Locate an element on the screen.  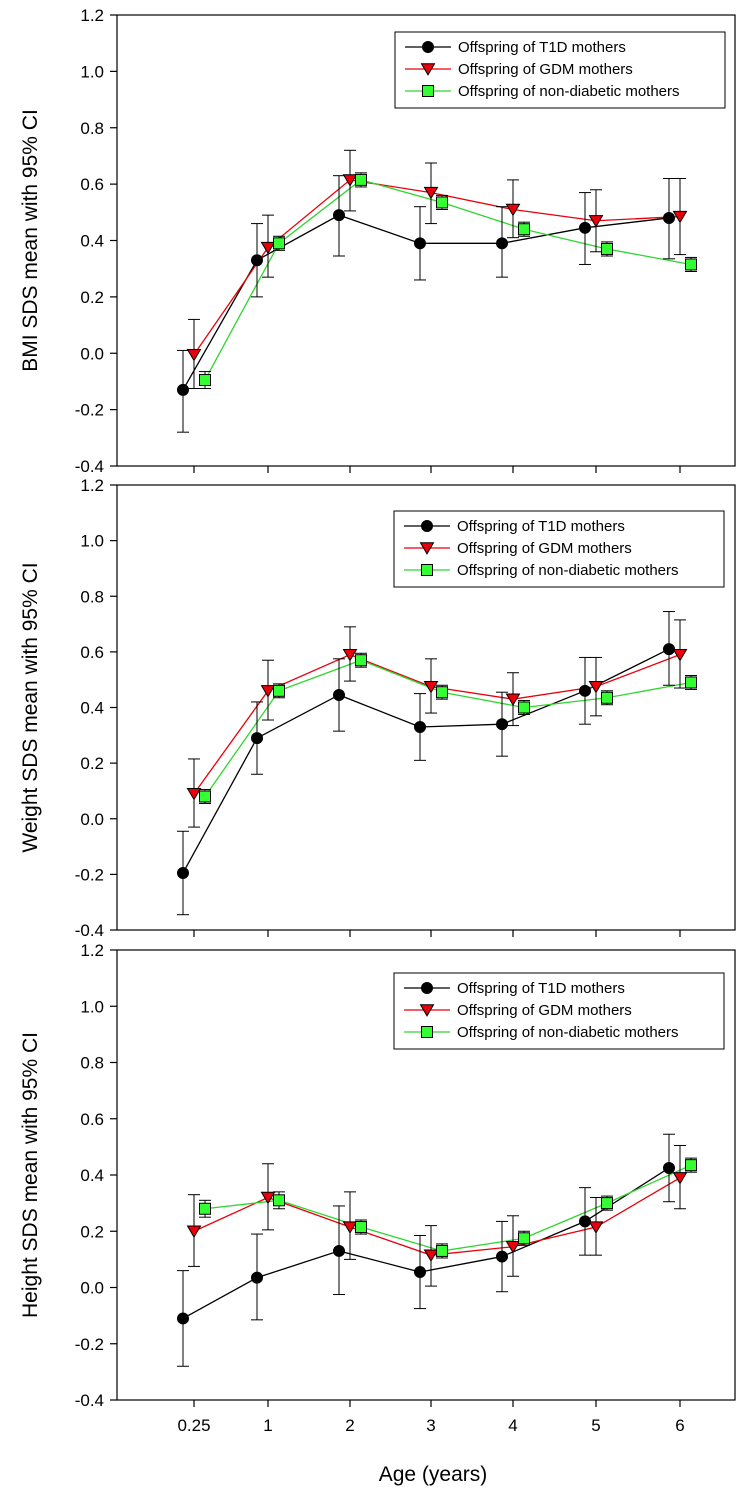
x-tick-label: 0.25 is located at coordinates (193, 1425).